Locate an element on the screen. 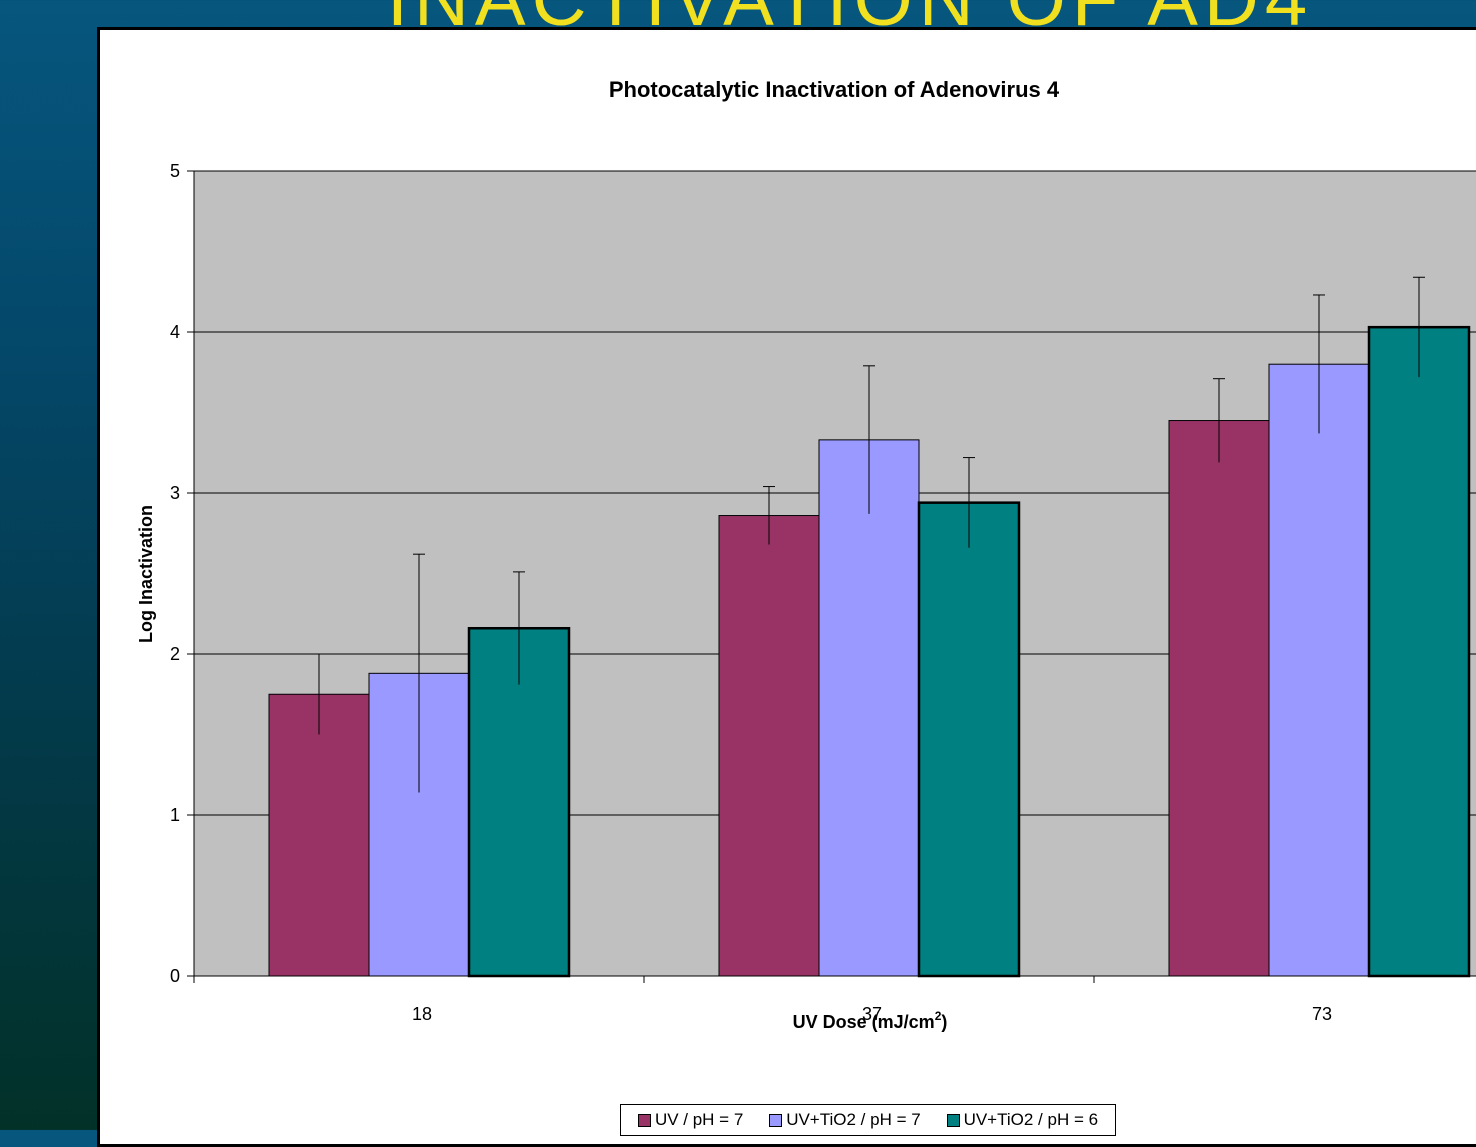 This screenshot has height=1147, width=1476. y-axis-label: Log Inactivation is located at coordinates (146, 574).